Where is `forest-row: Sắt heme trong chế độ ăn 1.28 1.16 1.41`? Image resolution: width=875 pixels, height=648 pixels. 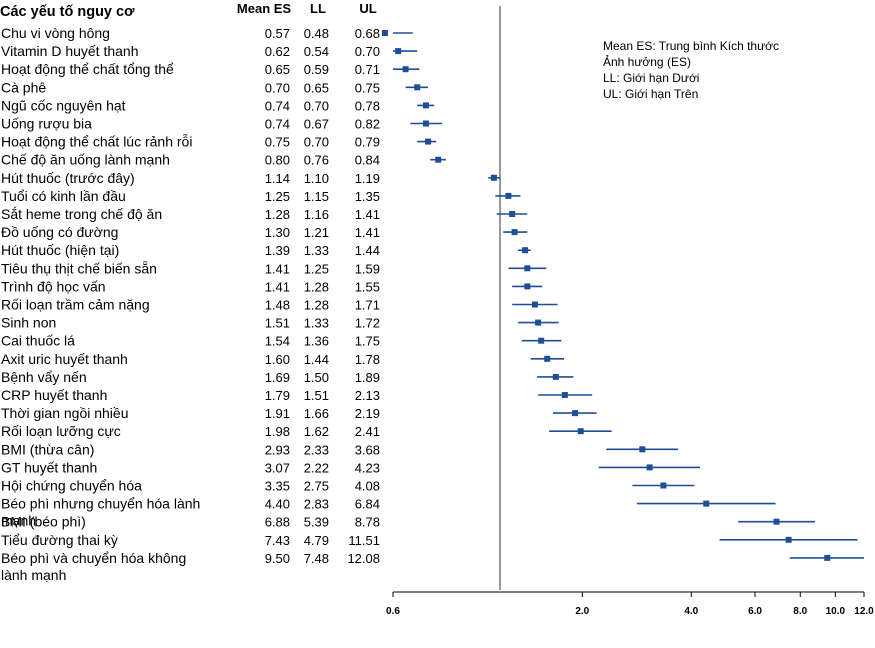
forest-row: Sắt heme trong chế độ ăn 1.28 1.16 1.41 is located at coordinates (264, 214).